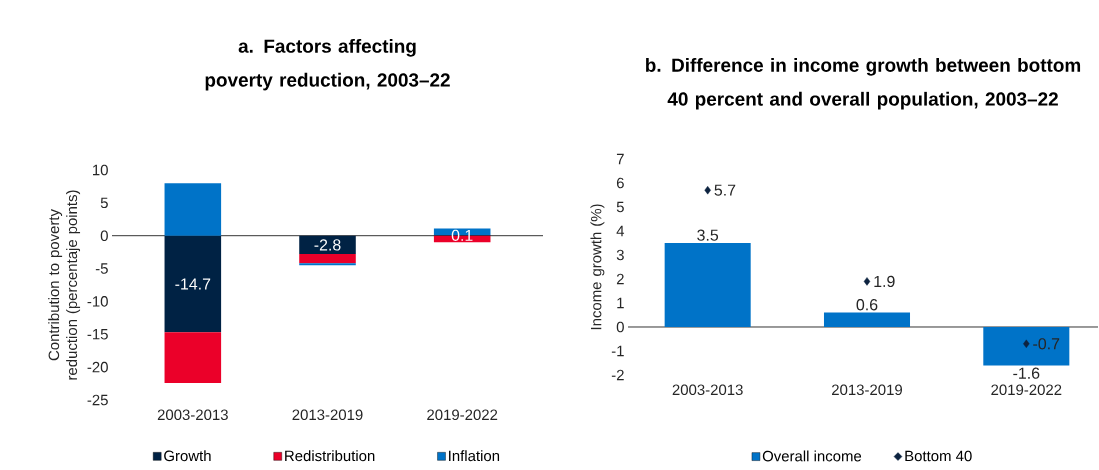 The height and width of the screenshot is (470, 1099). Describe the element at coordinates (474, 456) in the screenshot. I see `legend-label: Inflation` at that location.